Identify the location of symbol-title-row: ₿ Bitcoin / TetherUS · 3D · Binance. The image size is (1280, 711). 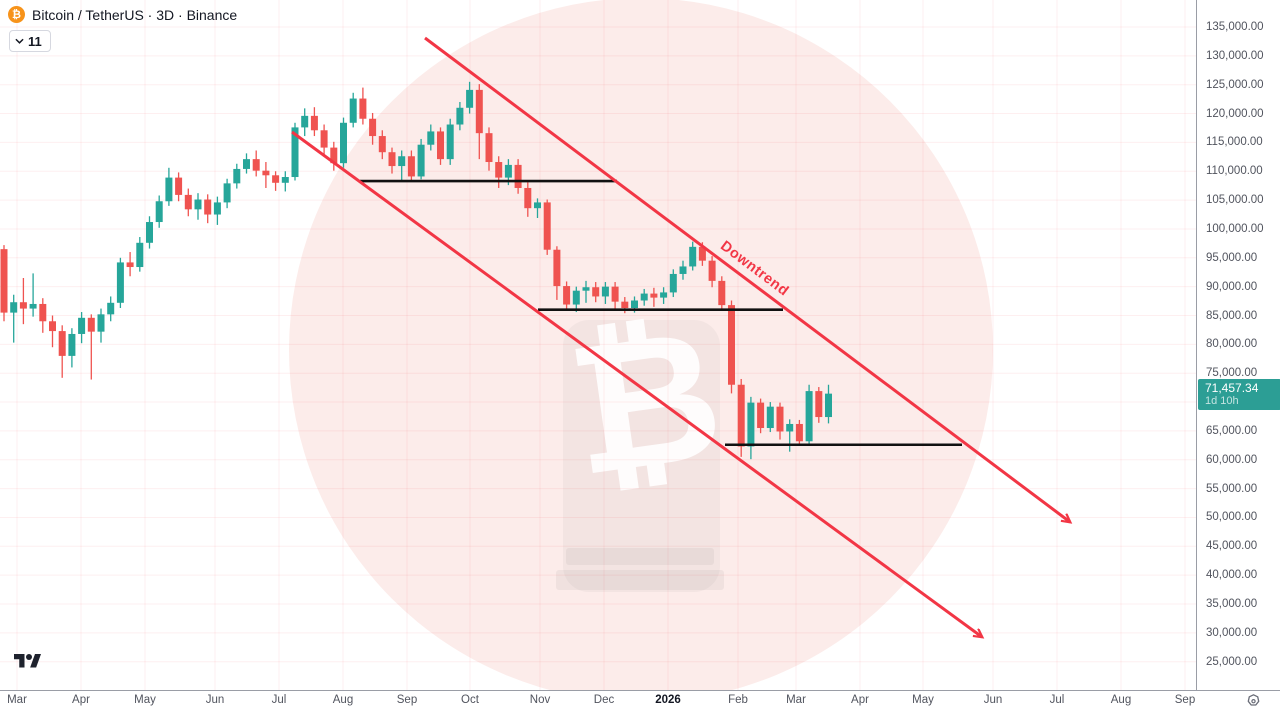
(122, 14).